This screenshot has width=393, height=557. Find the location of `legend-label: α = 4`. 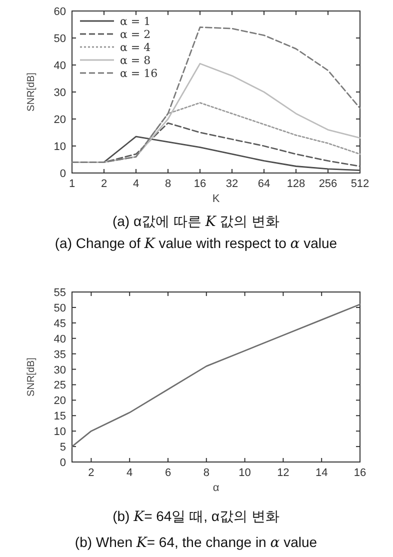

legend-label: α = 4 is located at coordinates (135, 47).